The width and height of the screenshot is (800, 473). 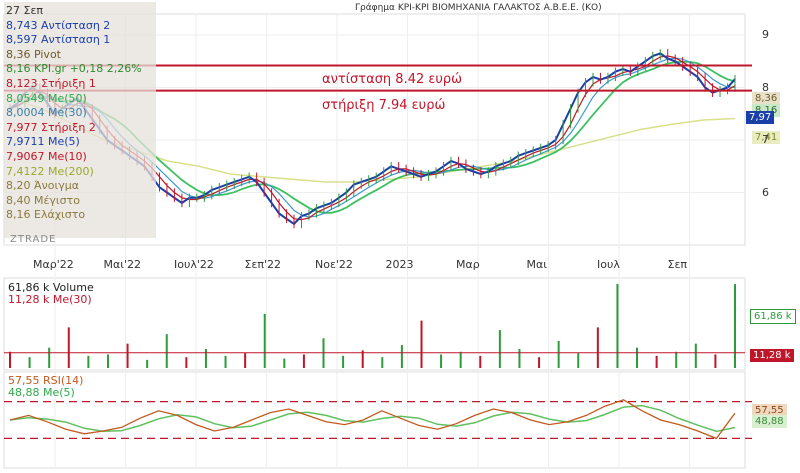 I want to click on info-line: 8,36 Pivot, so click(x=33, y=54).